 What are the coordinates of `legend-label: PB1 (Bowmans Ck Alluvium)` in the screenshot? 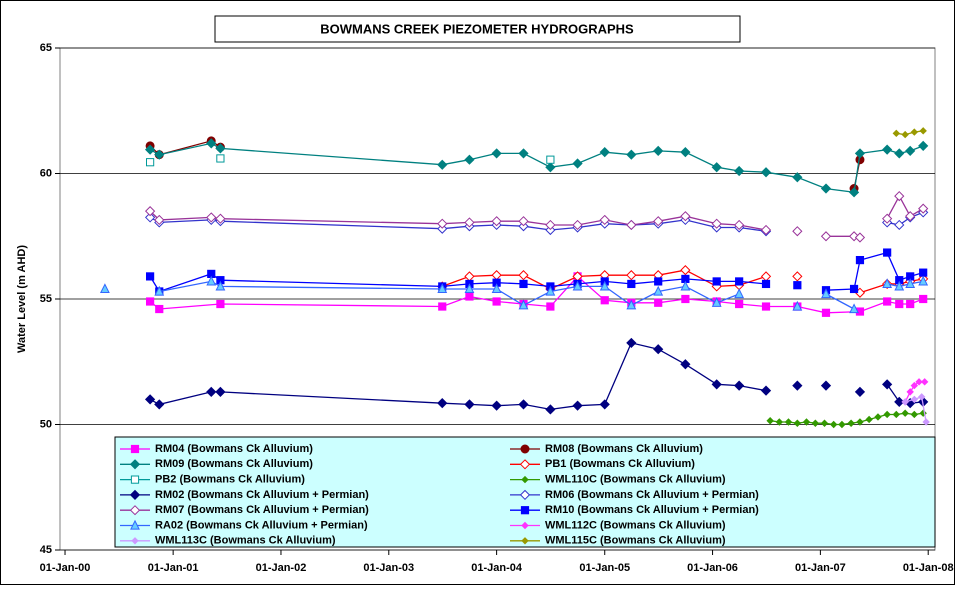 It's located at (620, 464).